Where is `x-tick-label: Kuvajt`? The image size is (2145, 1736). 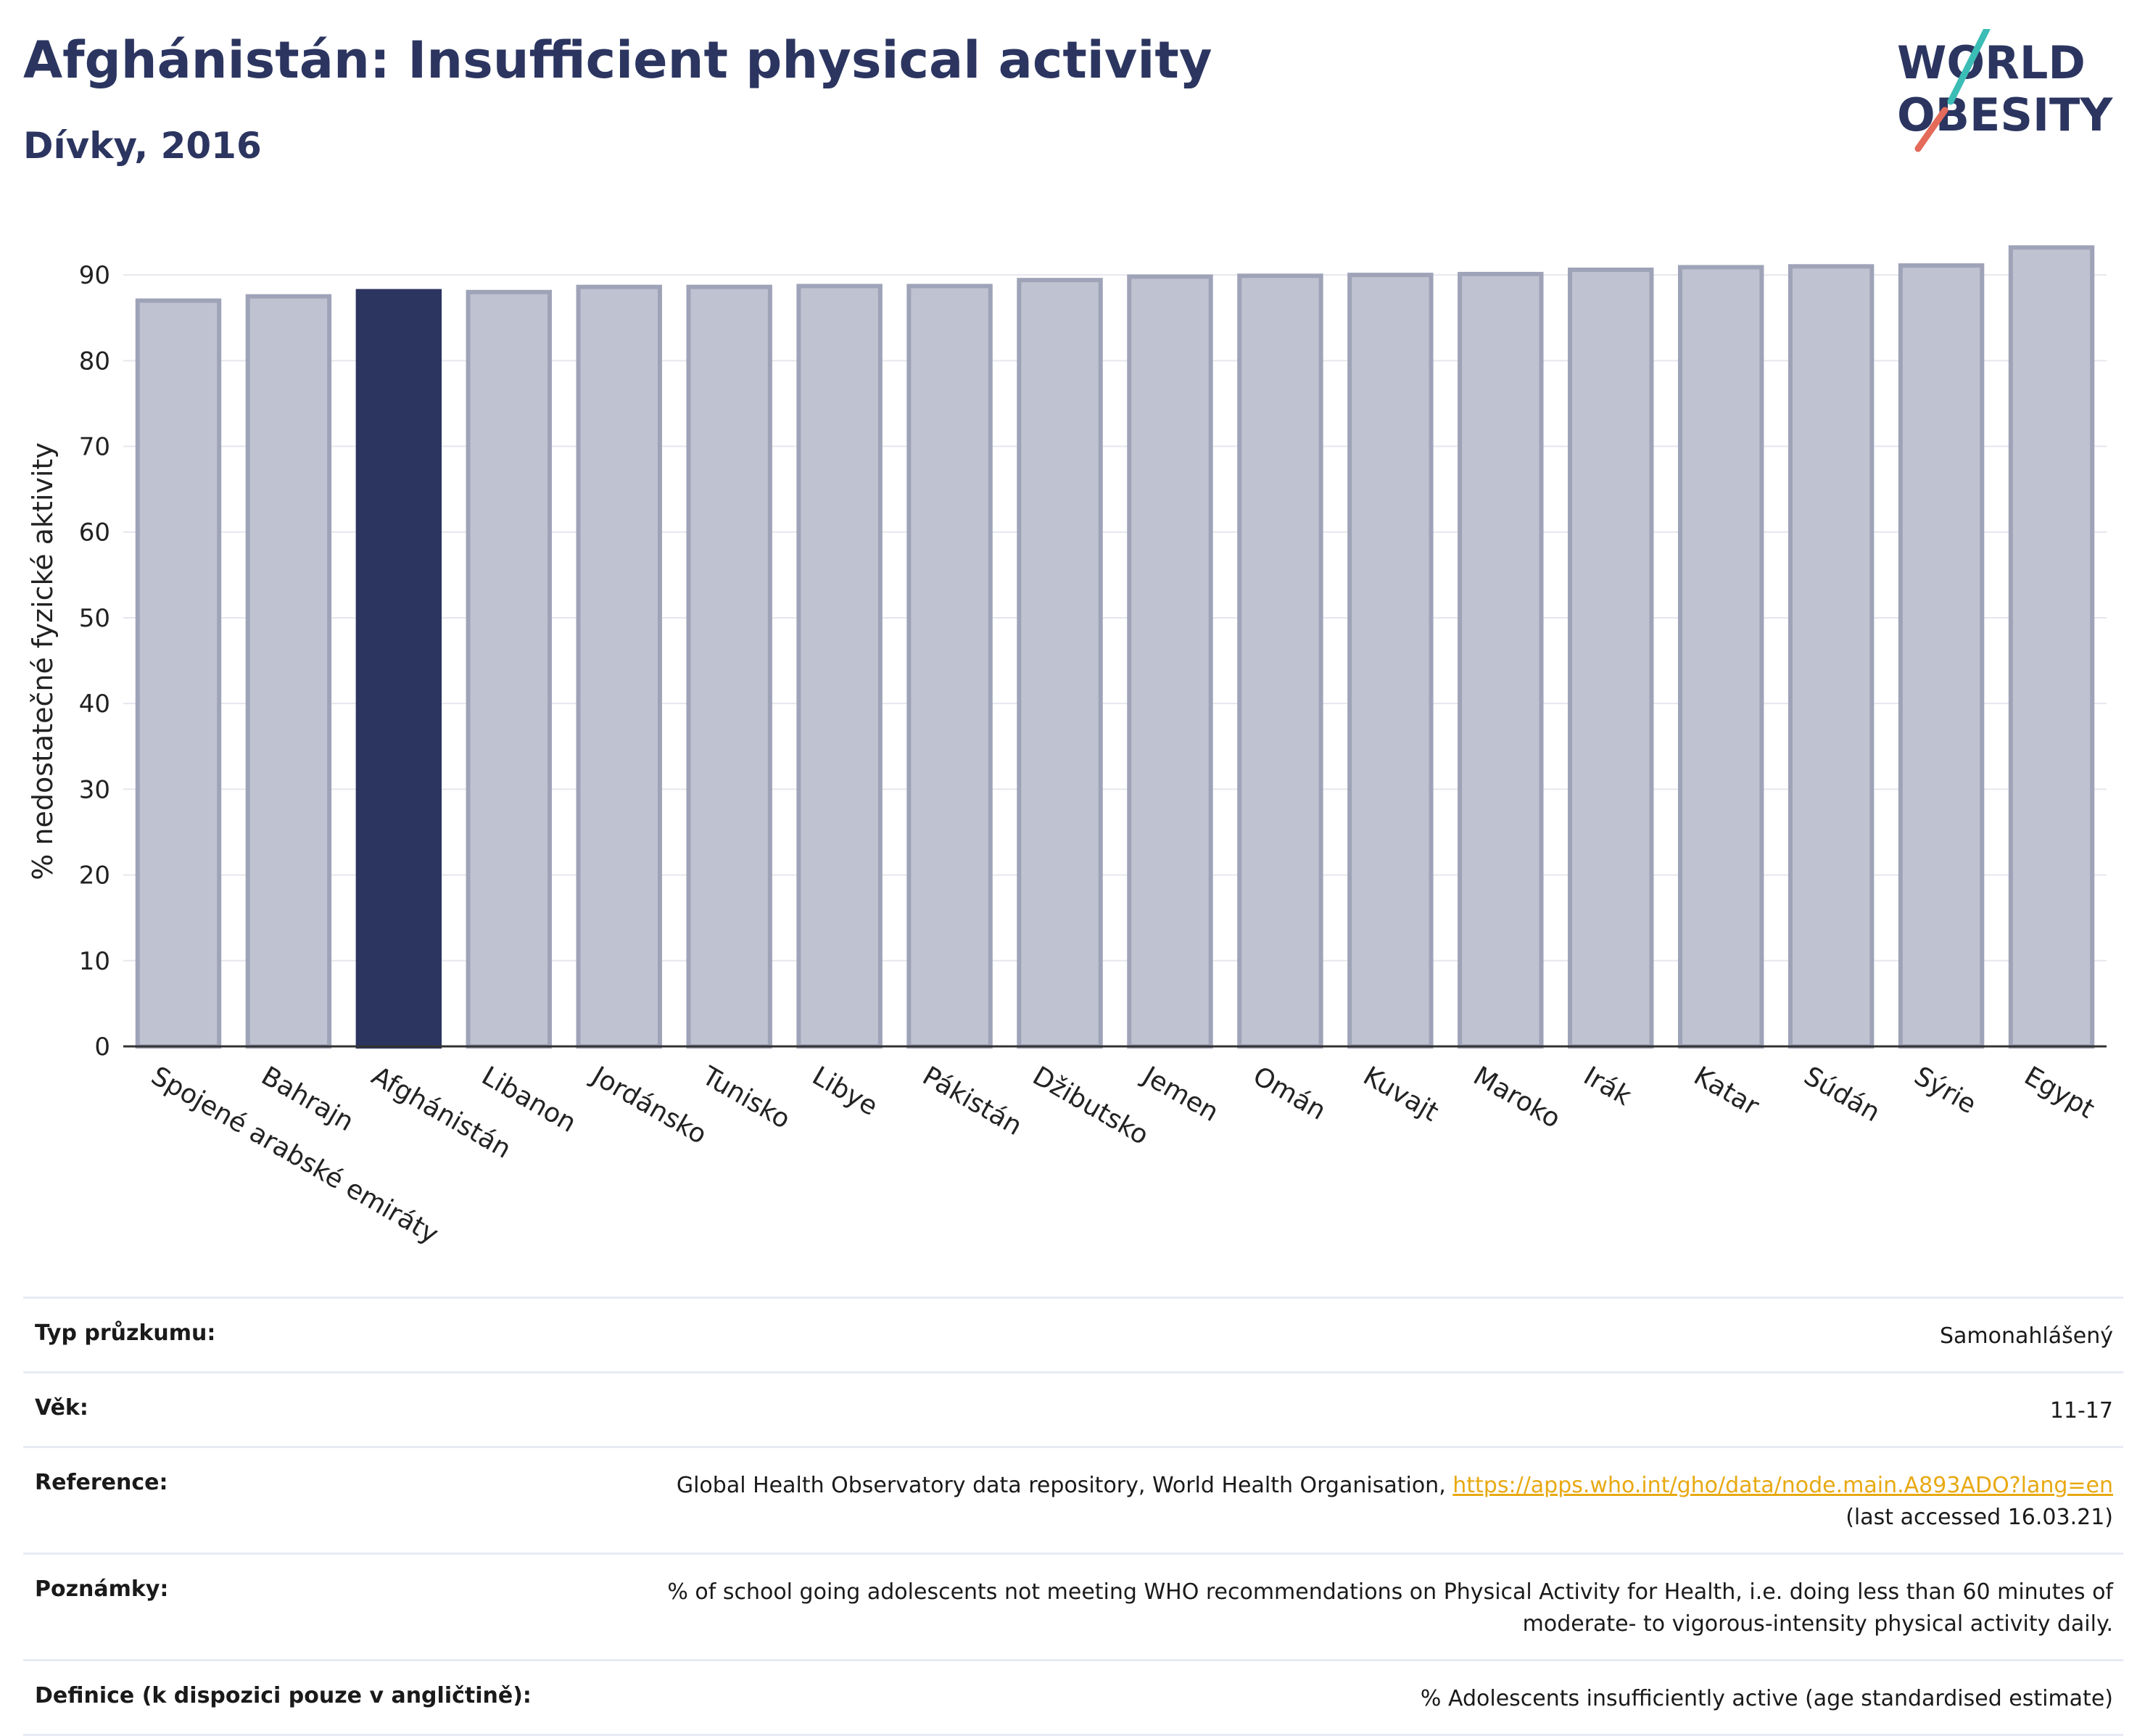
x-tick-label: Kuvajt is located at coordinates (1401, 1094).